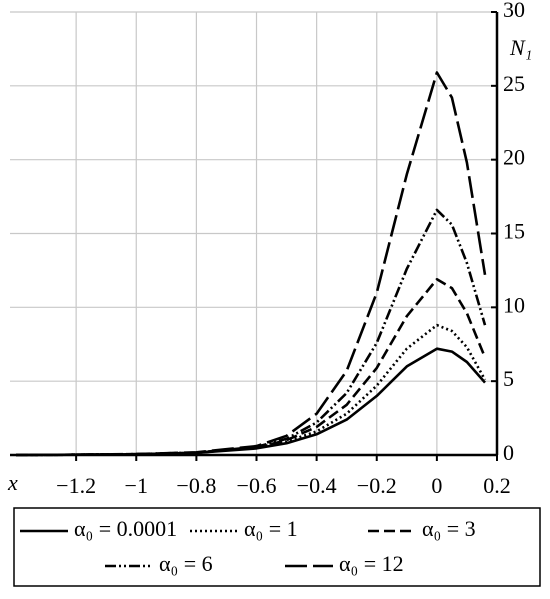 The image size is (550, 599). Describe the element at coordinates (186, 563) in the screenshot. I see `legend-label: α₀ = 6` at that location.